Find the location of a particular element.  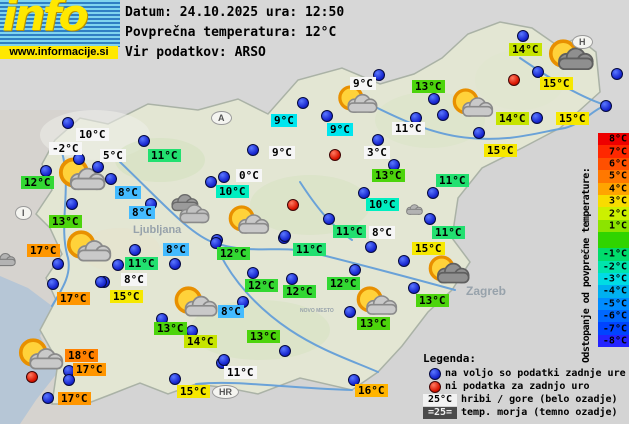

legend-item: ni podatka za zadnjo uro is located at coordinates (526, 386).